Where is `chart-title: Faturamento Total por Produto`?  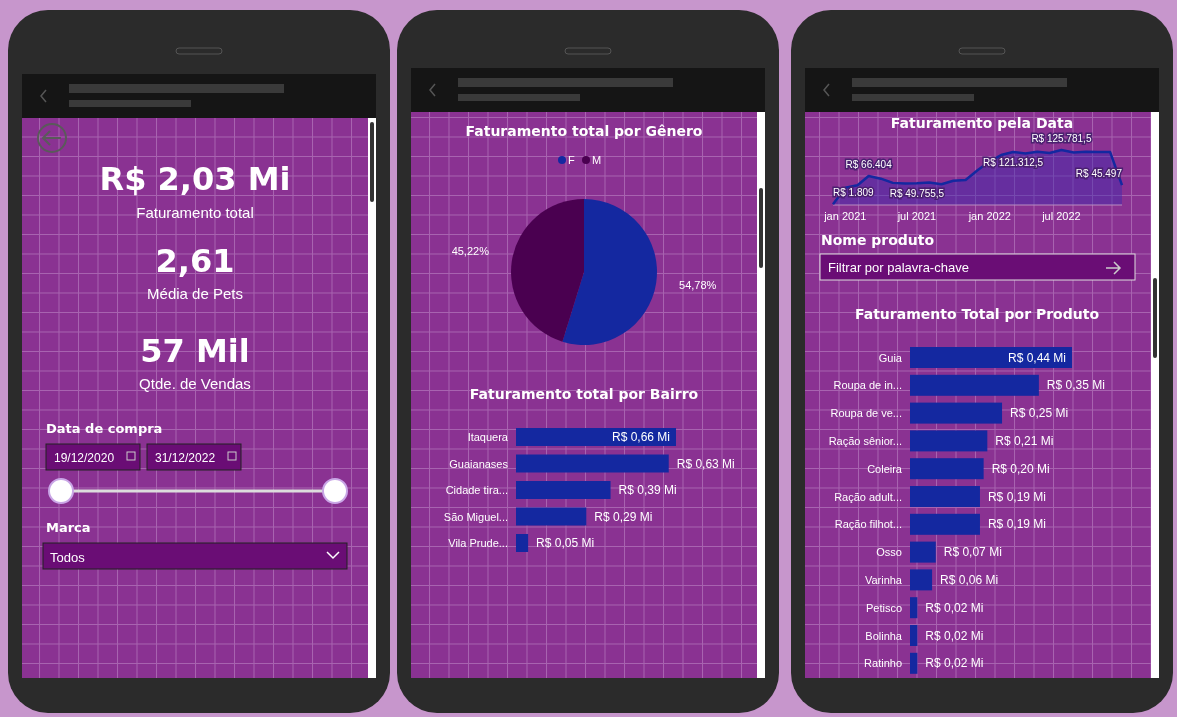 chart-title: Faturamento Total por Produto is located at coordinates (977, 314).